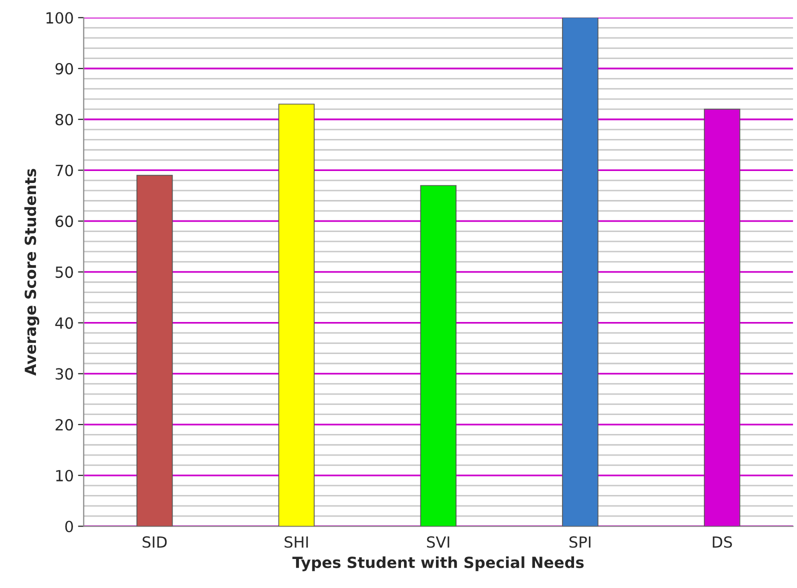 Image resolution: width=797 pixels, height=588 pixels. What do you see at coordinates (438, 542) in the screenshot?
I see `x-tick-label: SVI` at bounding box center [438, 542].